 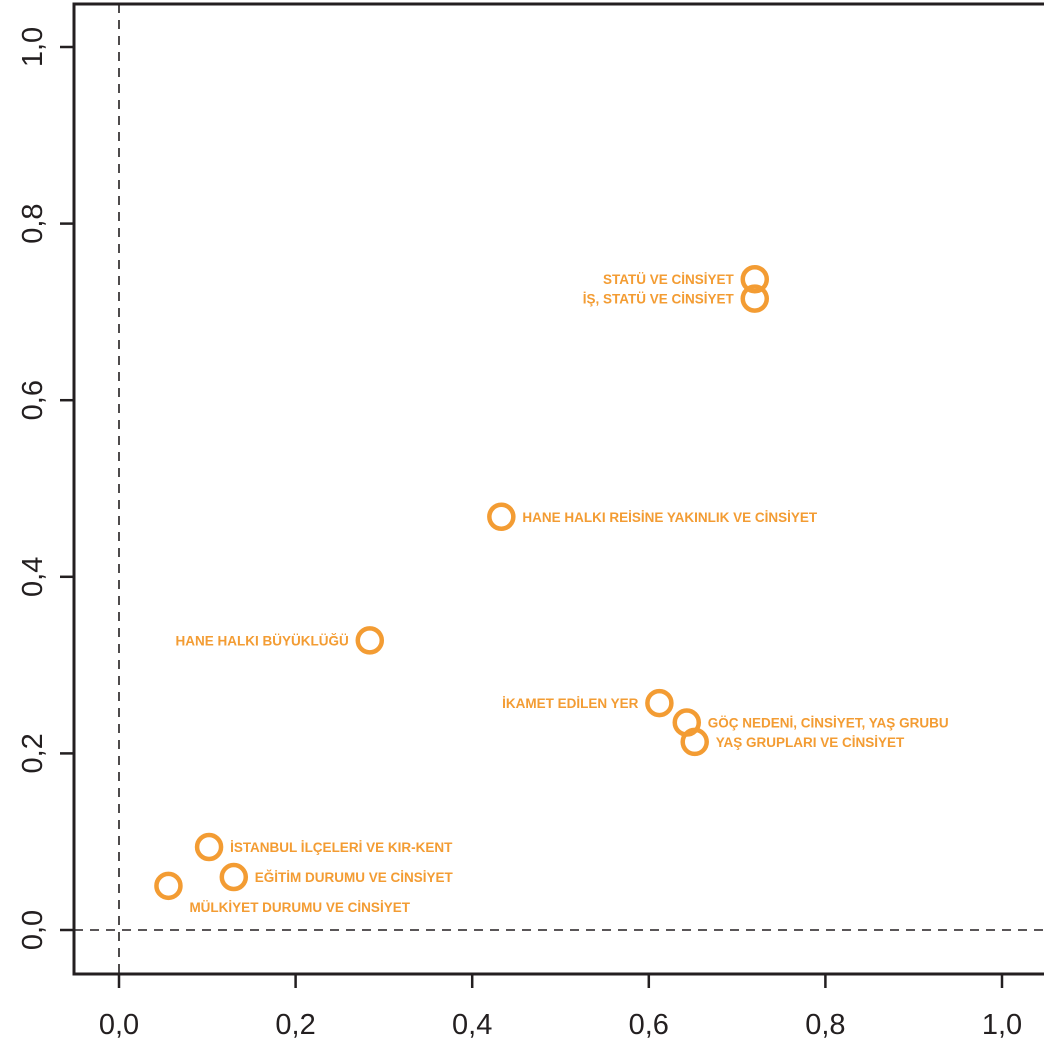 I want to click on x-tick-label: 0,2, so click(x=295, y=1025).